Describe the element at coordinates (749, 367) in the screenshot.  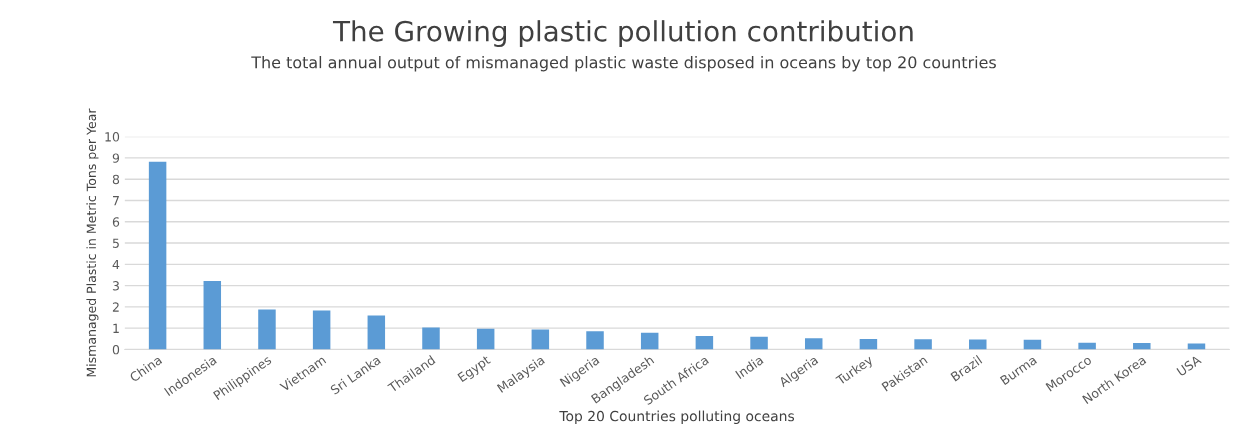
I see `x-tick-label: India` at that location.